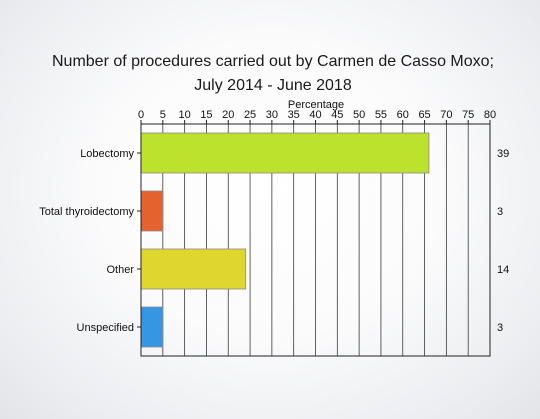 The height and width of the screenshot is (419, 540). Describe the element at coordinates (206, 115) in the screenshot. I see `tick-label: 15` at that location.